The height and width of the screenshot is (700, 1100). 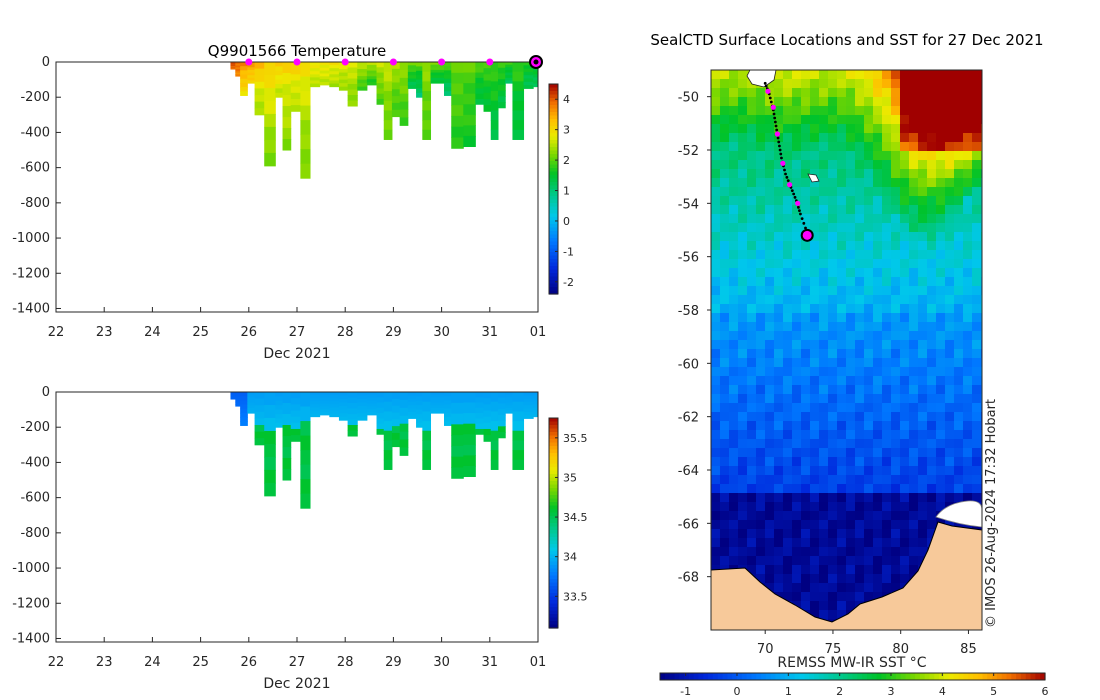 I want to click on temperature-y-tick-label: -1400, so click(x=31, y=308).